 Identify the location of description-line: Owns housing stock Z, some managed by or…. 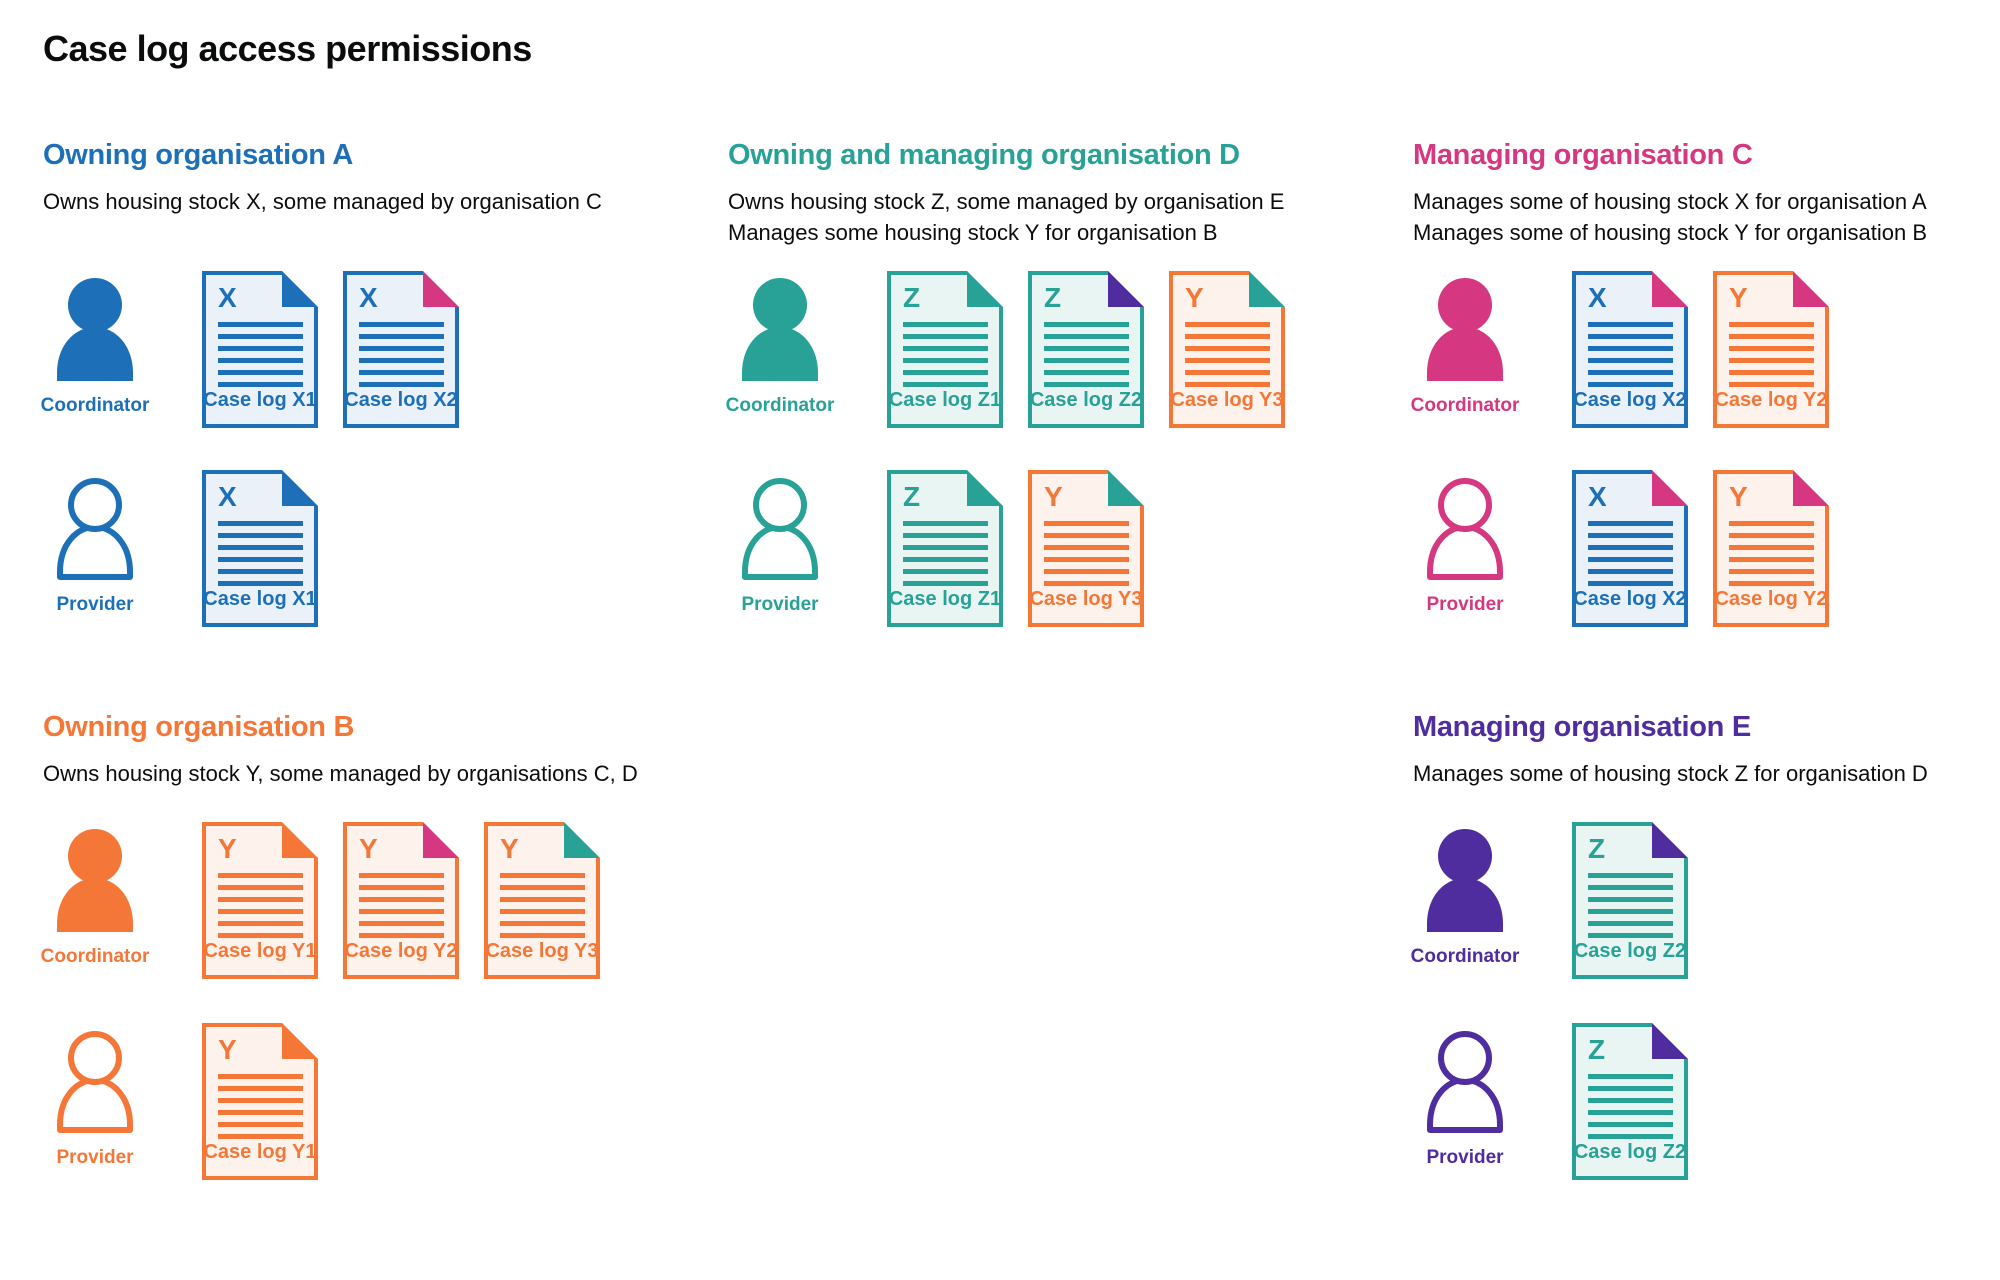
(1006, 201).